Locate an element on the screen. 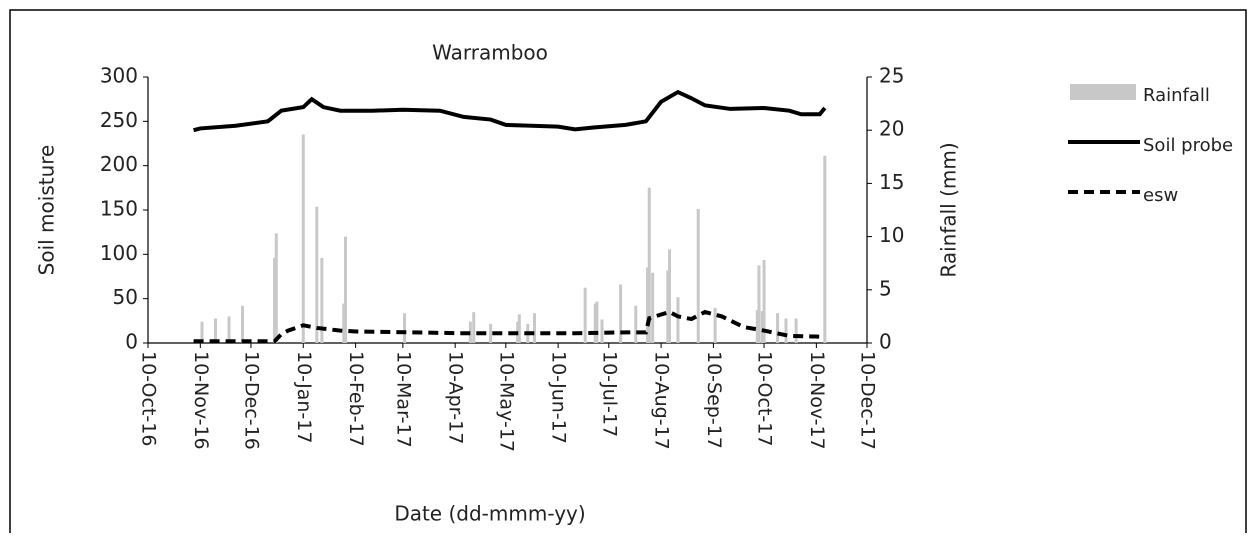 Image resolution: width=1254 pixels, height=537 pixels. x-tick-label: 10-Oct-17 is located at coordinates (765, 398).